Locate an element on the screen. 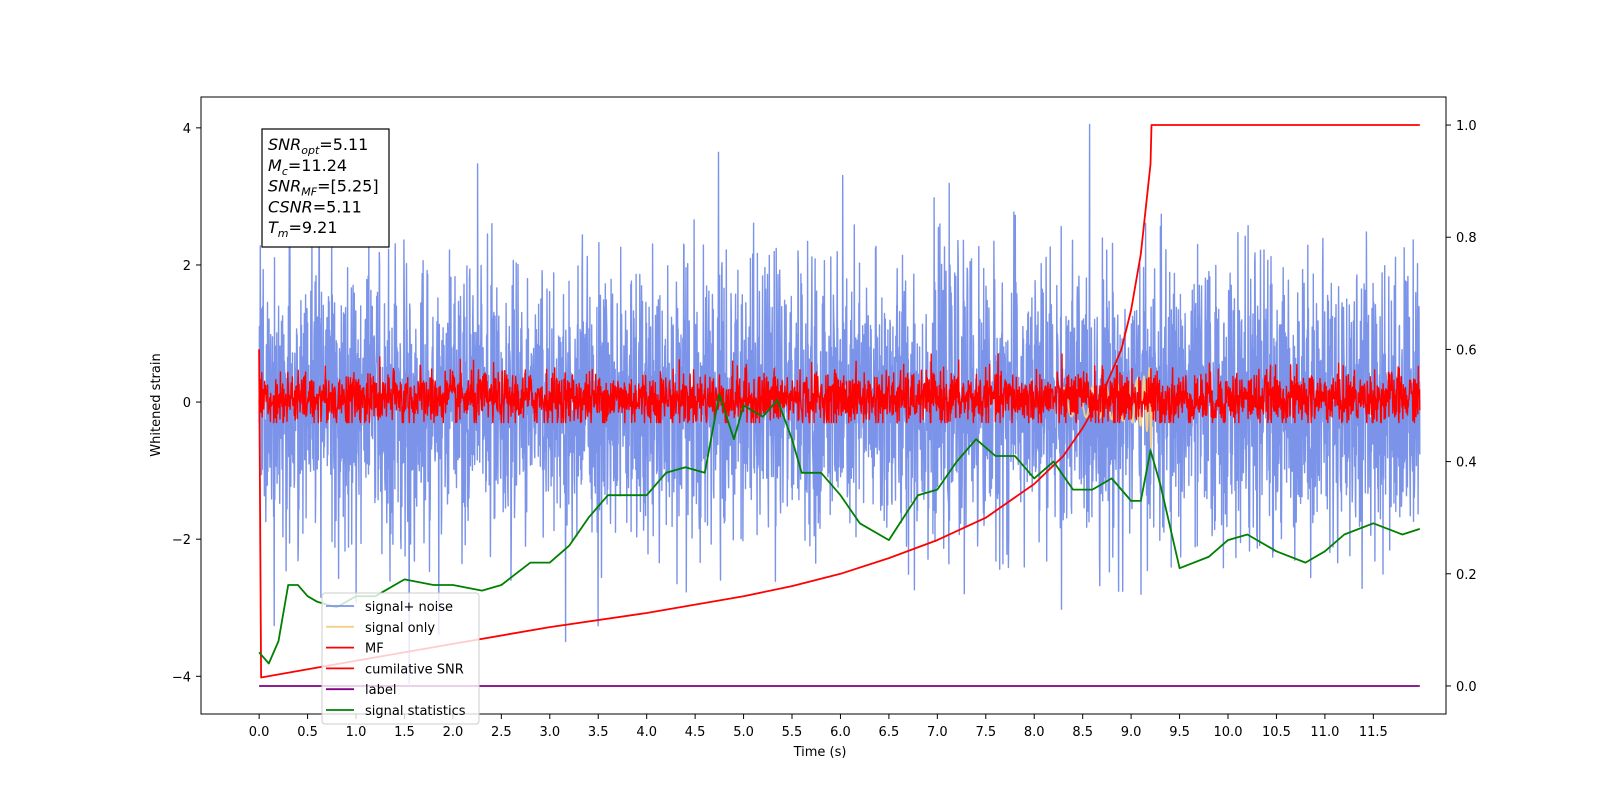  x-tick-label: 7.5 is located at coordinates (985, 732).